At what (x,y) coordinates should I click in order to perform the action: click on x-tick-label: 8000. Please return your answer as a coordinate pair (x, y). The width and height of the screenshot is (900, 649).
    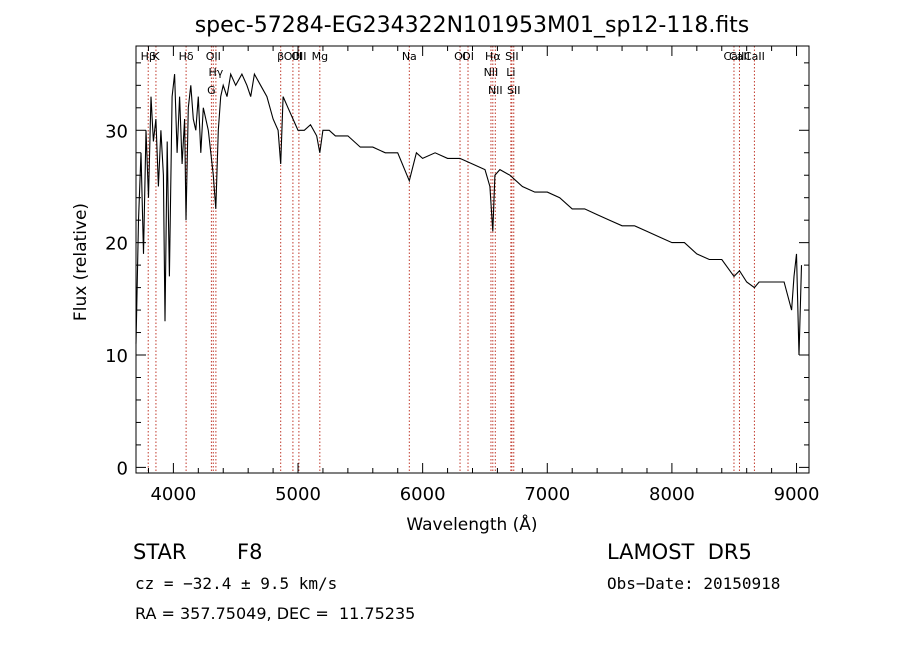
    Looking at the image, I should click on (672, 494).